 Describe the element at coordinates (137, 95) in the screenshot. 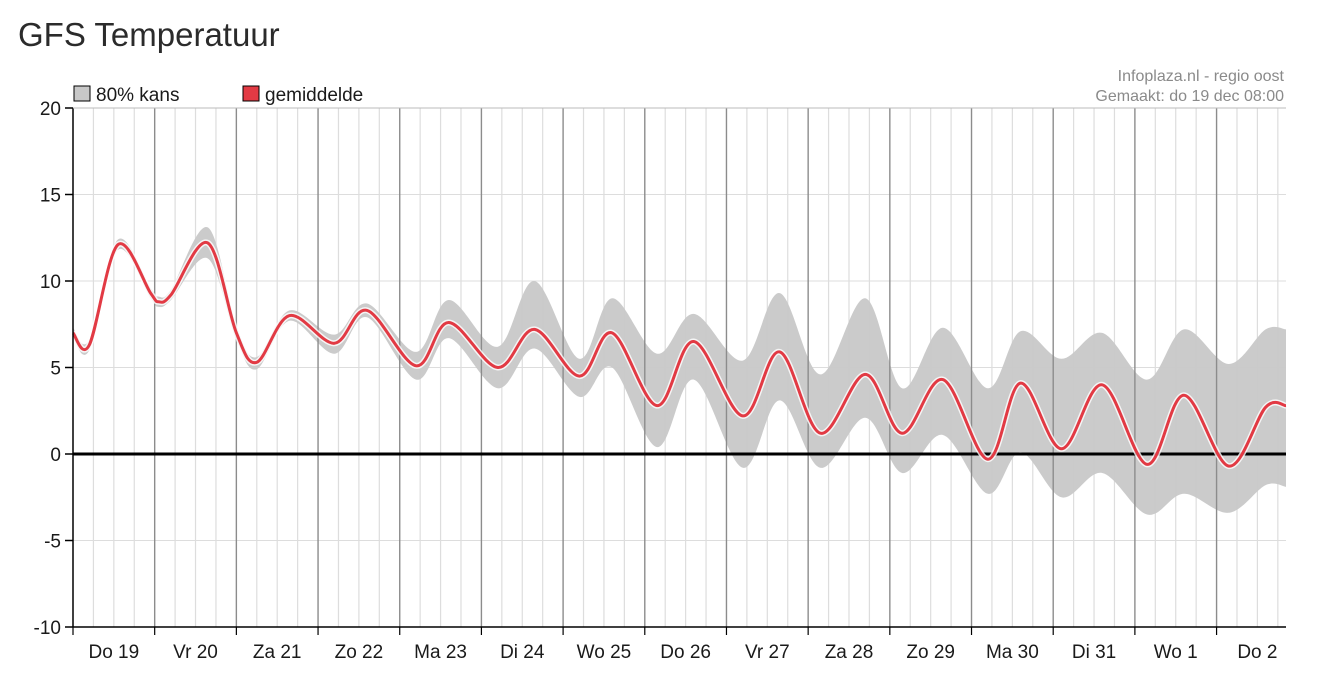

I see `legend-label-band: 80% kans` at that location.